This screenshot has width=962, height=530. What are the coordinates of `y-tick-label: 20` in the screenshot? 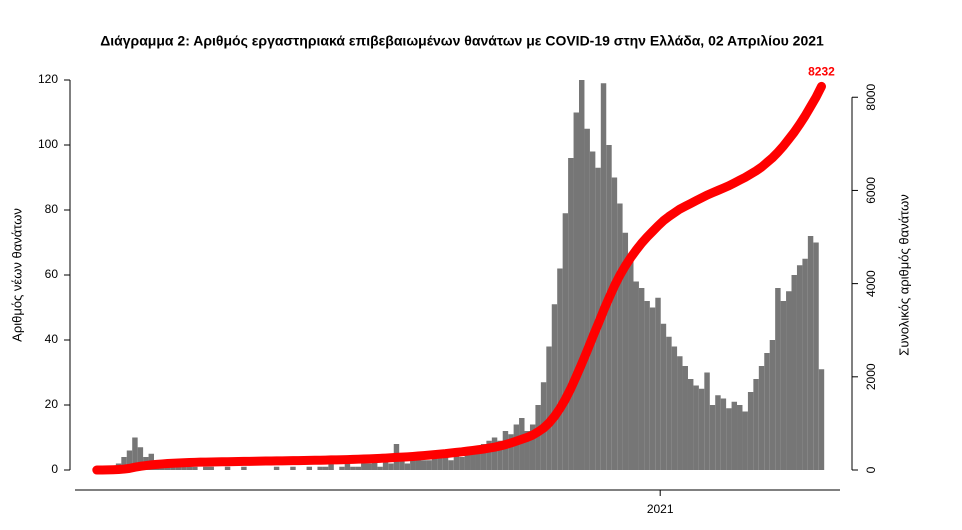 It's located at (52, 404).